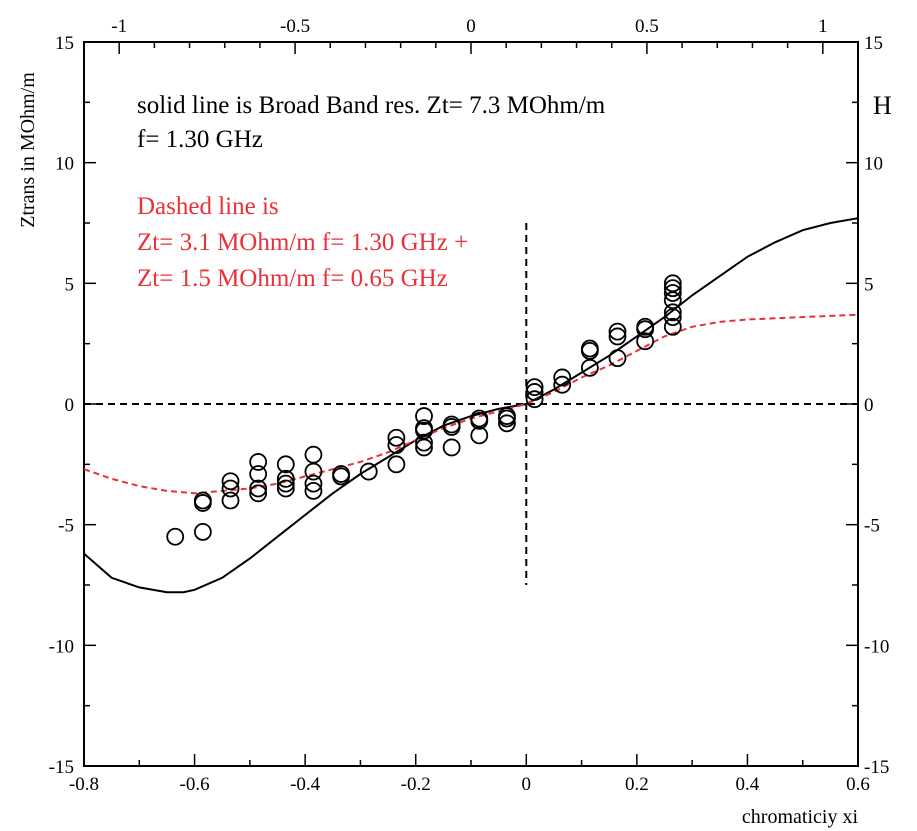 The width and height of the screenshot is (917, 831). Describe the element at coordinates (295, 26) in the screenshot. I see `top-x-tick-label: -0.5` at that location.